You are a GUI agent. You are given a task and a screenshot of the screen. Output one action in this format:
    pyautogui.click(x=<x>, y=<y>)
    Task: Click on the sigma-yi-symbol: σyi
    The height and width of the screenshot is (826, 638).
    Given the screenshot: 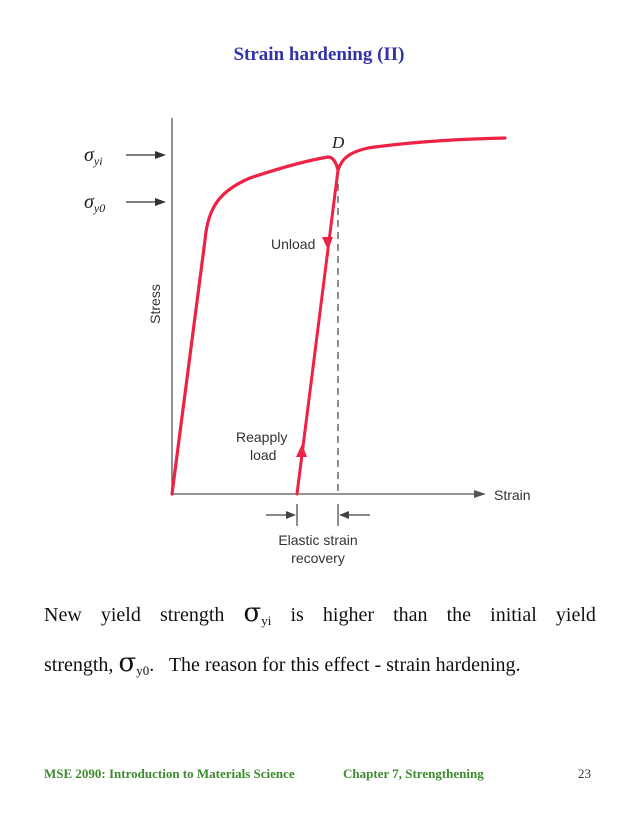 What is the action you would take?
    pyautogui.click(x=257, y=613)
    